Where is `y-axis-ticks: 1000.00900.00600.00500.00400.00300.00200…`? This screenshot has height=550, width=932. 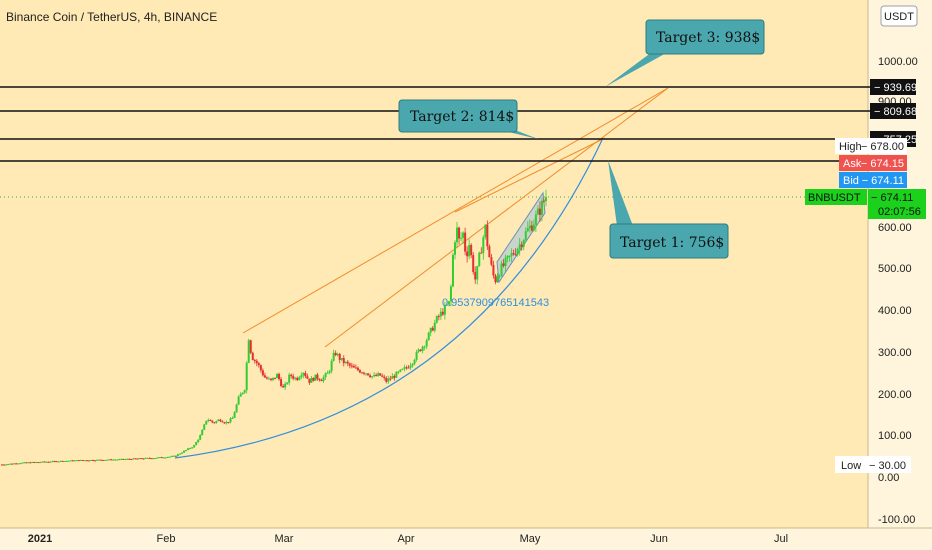
y-axis-ticks: 1000.00900.00600.00500.00400.00300.00200… is located at coordinates (898, 291).